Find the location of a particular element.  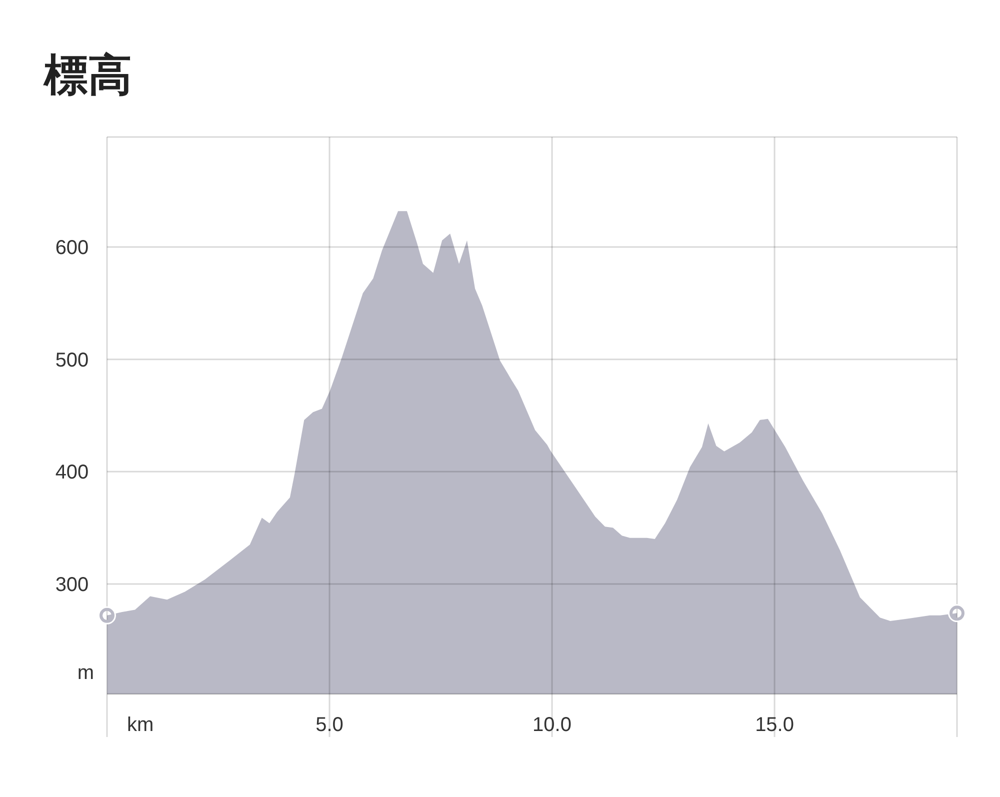

y-tick-label: 600 is located at coordinates (72, 248).